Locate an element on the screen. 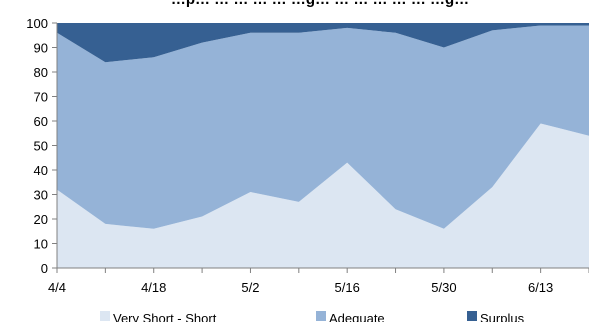 This screenshot has height=322, width=589. y-tick-label: 90 is located at coordinates (41, 48).